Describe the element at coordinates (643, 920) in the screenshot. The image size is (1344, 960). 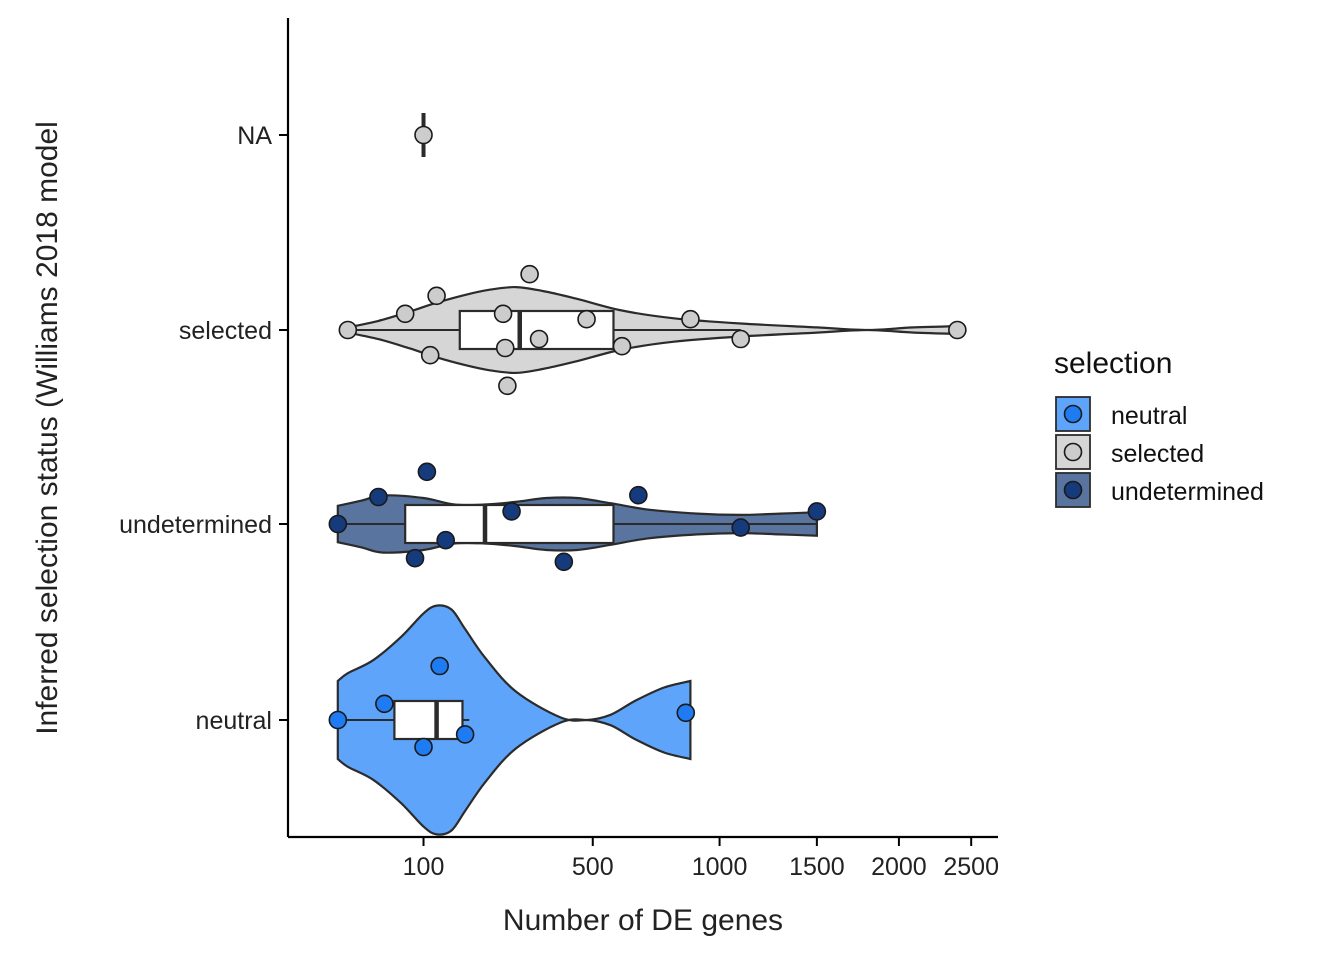
I see `x-axis-title: Number of DE genes` at that location.